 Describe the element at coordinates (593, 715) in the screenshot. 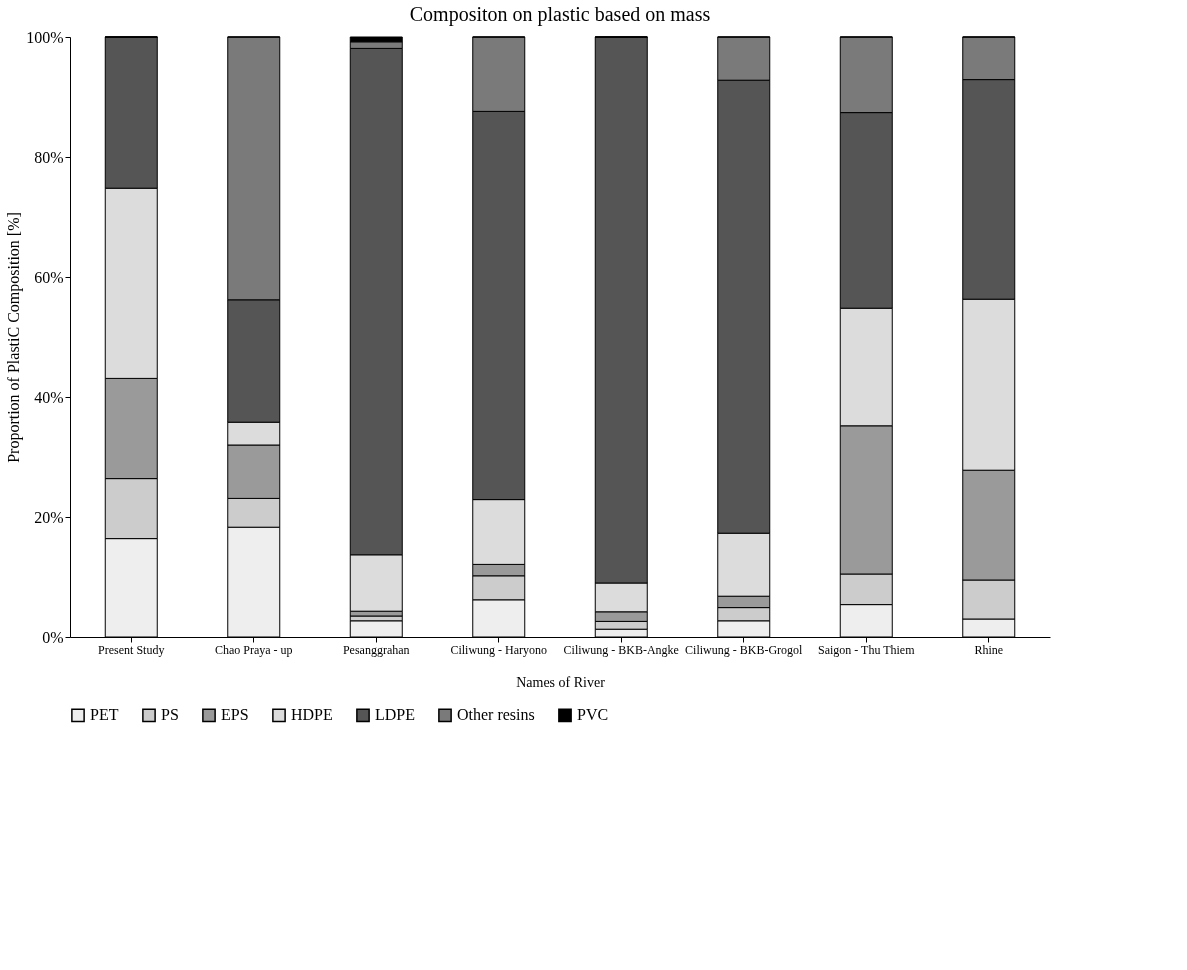

I see `legend-label: PVC` at that location.